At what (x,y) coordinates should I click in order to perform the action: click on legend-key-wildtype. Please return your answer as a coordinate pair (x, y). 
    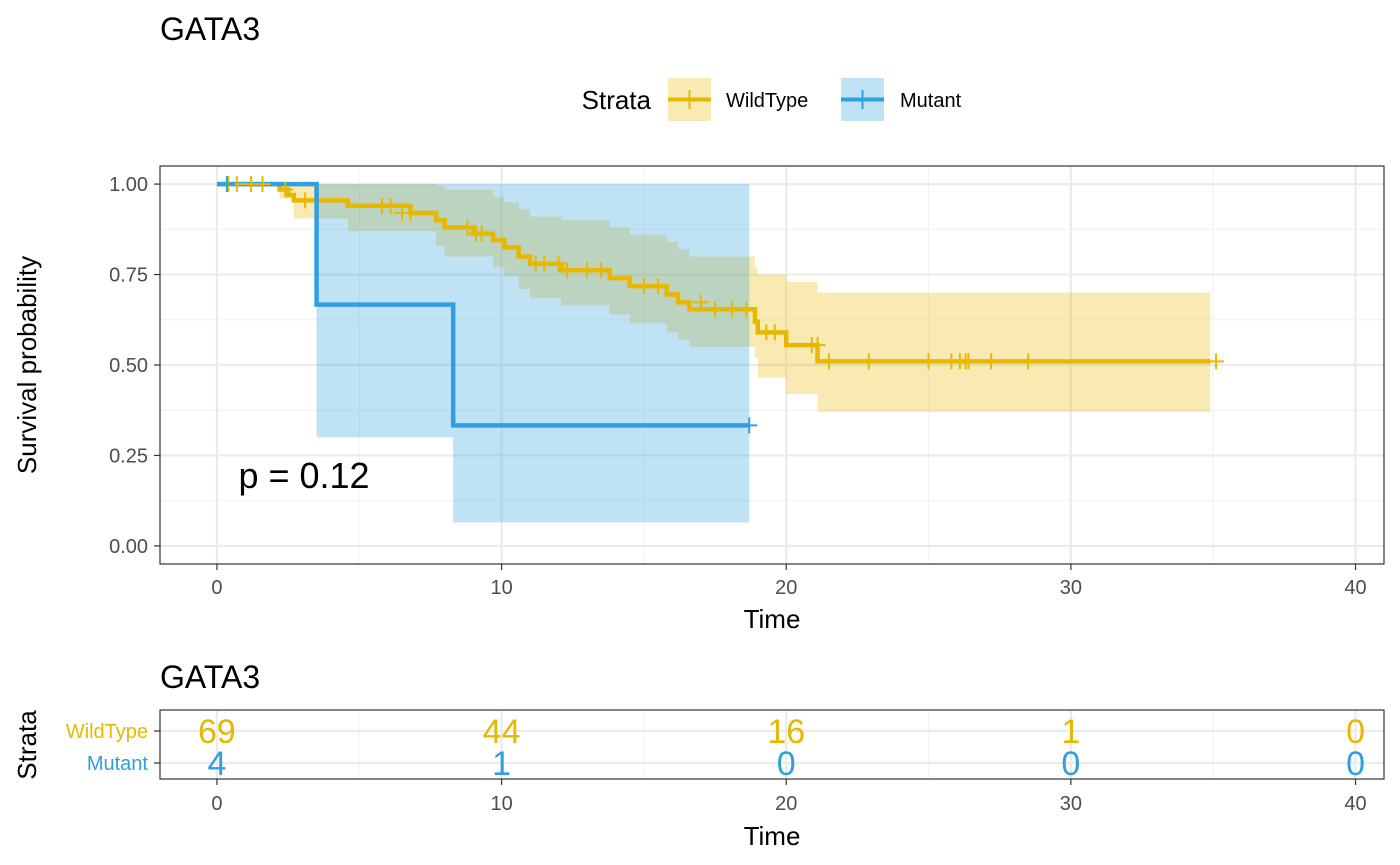
    Looking at the image, I should click on (689, 99).